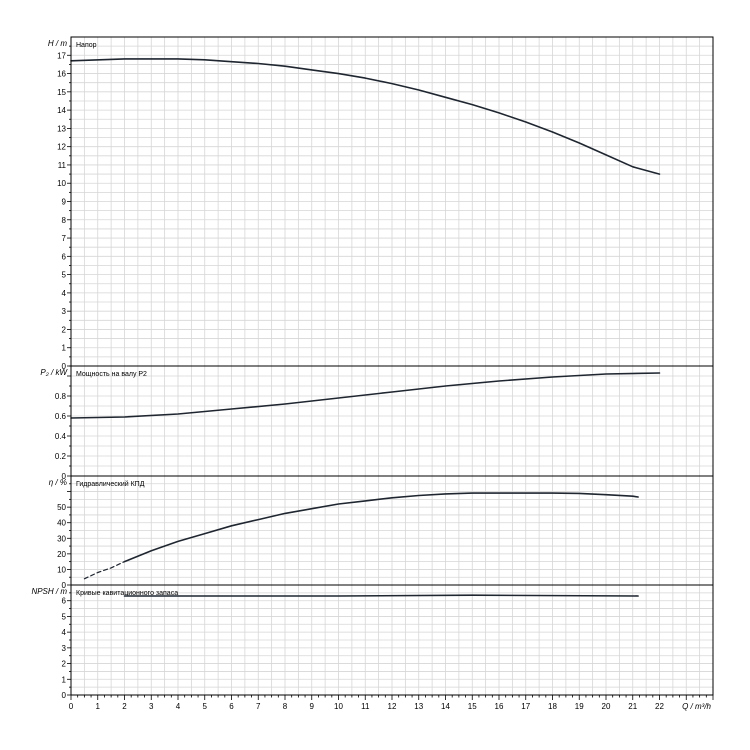 The width and height of the screenshot is (750, 750). I want to click on y-axis-label: NPSH / m, so click(49, 591).